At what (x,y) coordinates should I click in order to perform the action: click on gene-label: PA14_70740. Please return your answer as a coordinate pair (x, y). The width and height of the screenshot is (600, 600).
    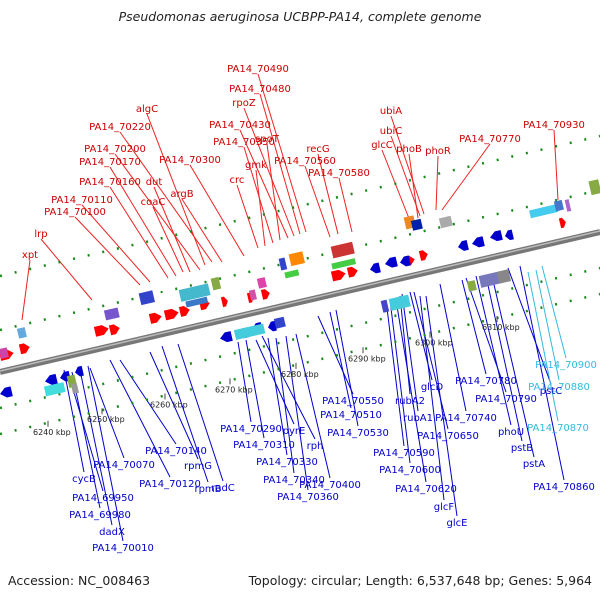
    Looking at the image, I should click on (466, 418).